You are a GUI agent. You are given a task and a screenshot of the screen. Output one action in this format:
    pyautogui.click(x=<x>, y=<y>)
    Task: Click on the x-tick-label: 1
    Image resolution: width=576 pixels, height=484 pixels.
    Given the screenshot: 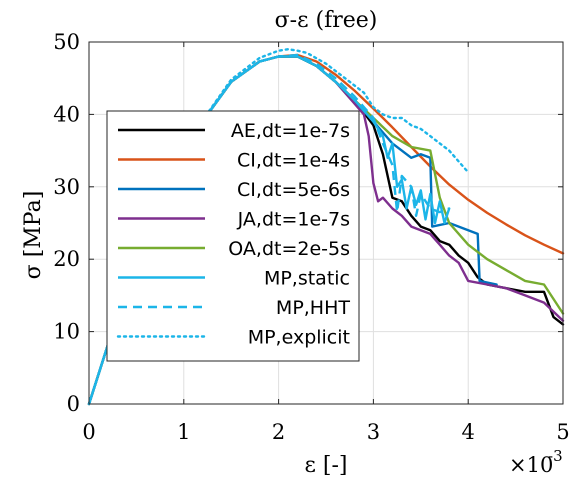 What is the action you would take?
    pyautogui.click(x=183, y=432)
    